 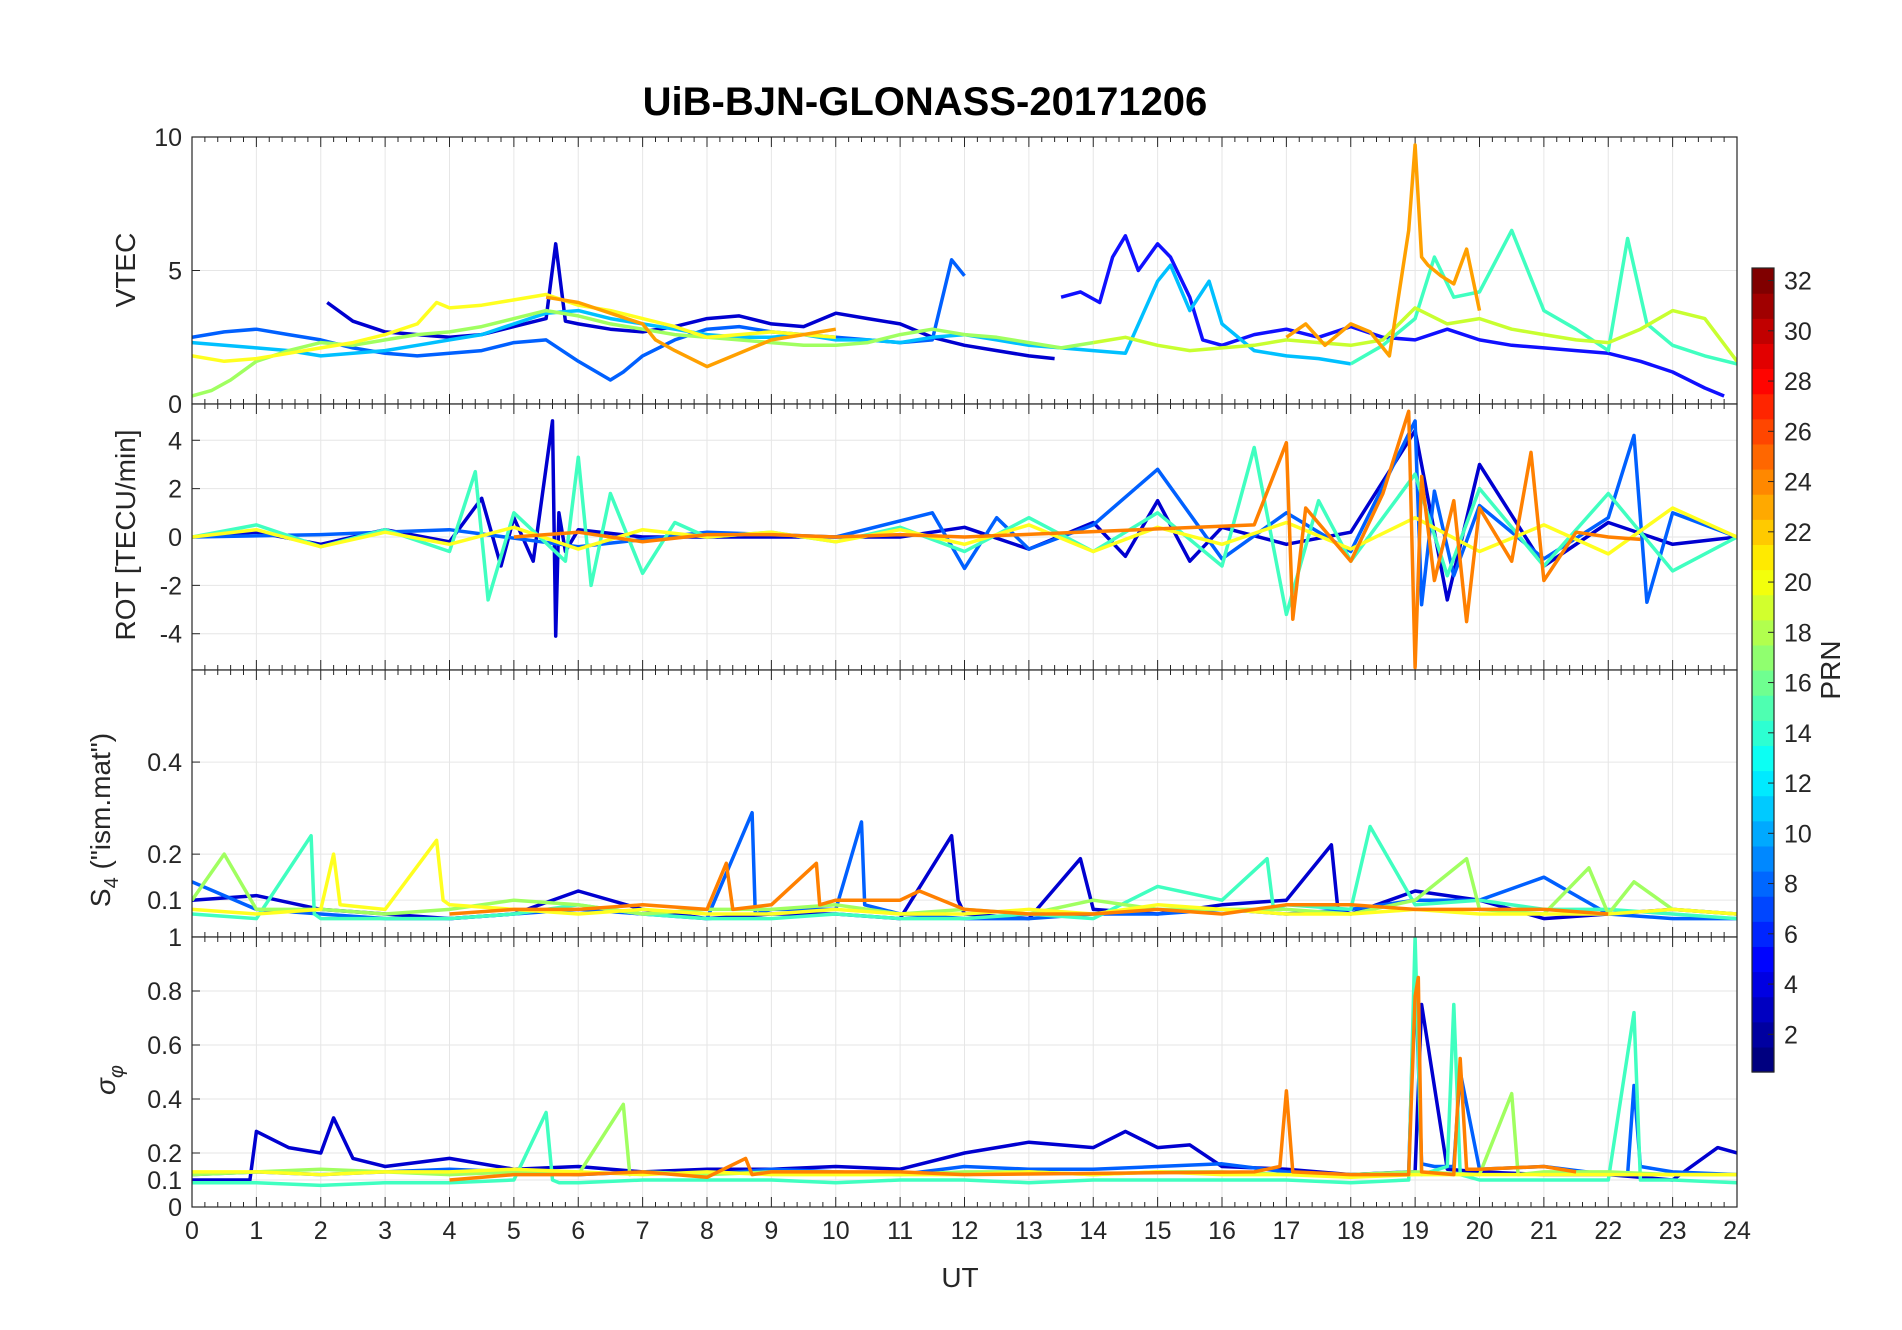 I want to click on y-tick-label: 0.8, so click(x=164, y=992).